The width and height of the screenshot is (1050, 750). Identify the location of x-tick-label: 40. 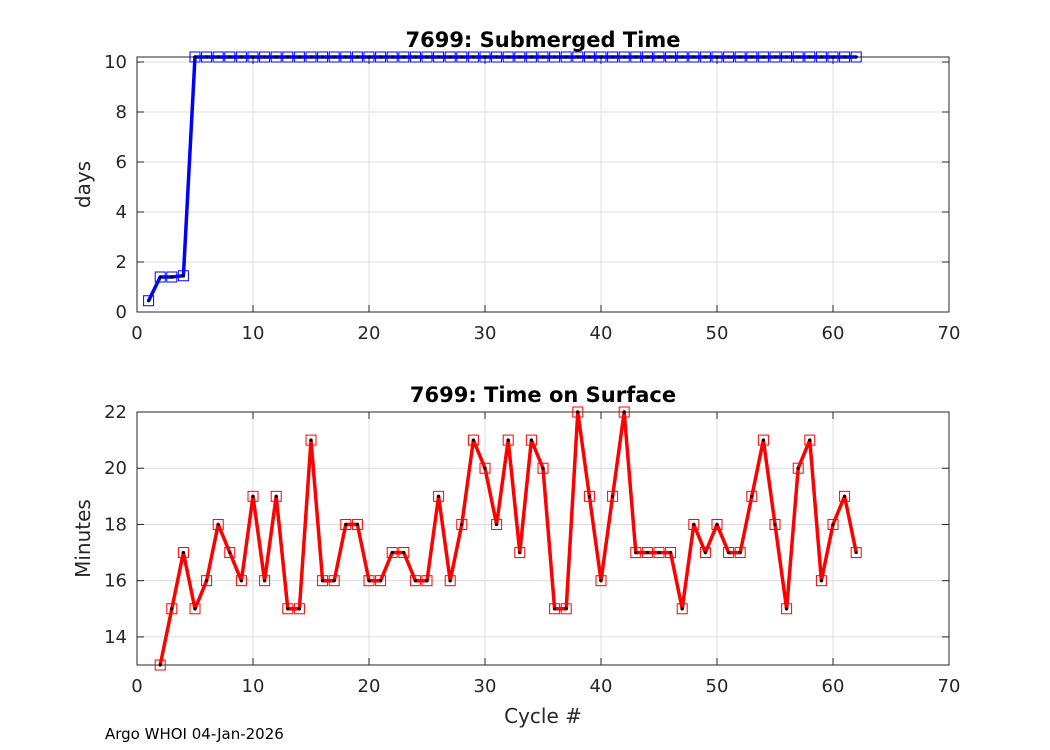
(601, 686).